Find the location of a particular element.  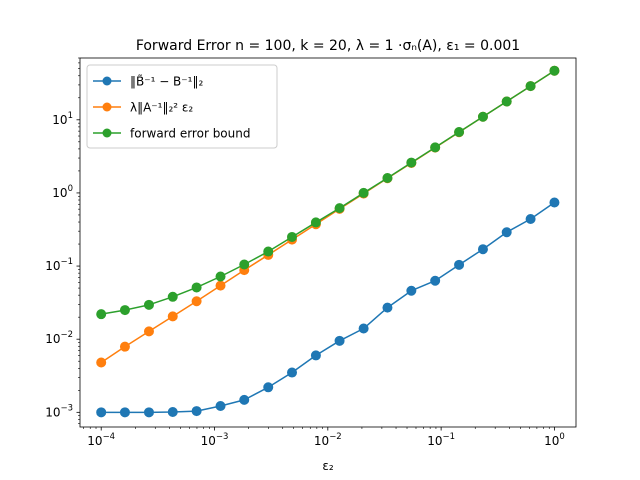

x-tick-label: 10⁻² is located at coordinates (328, 440).